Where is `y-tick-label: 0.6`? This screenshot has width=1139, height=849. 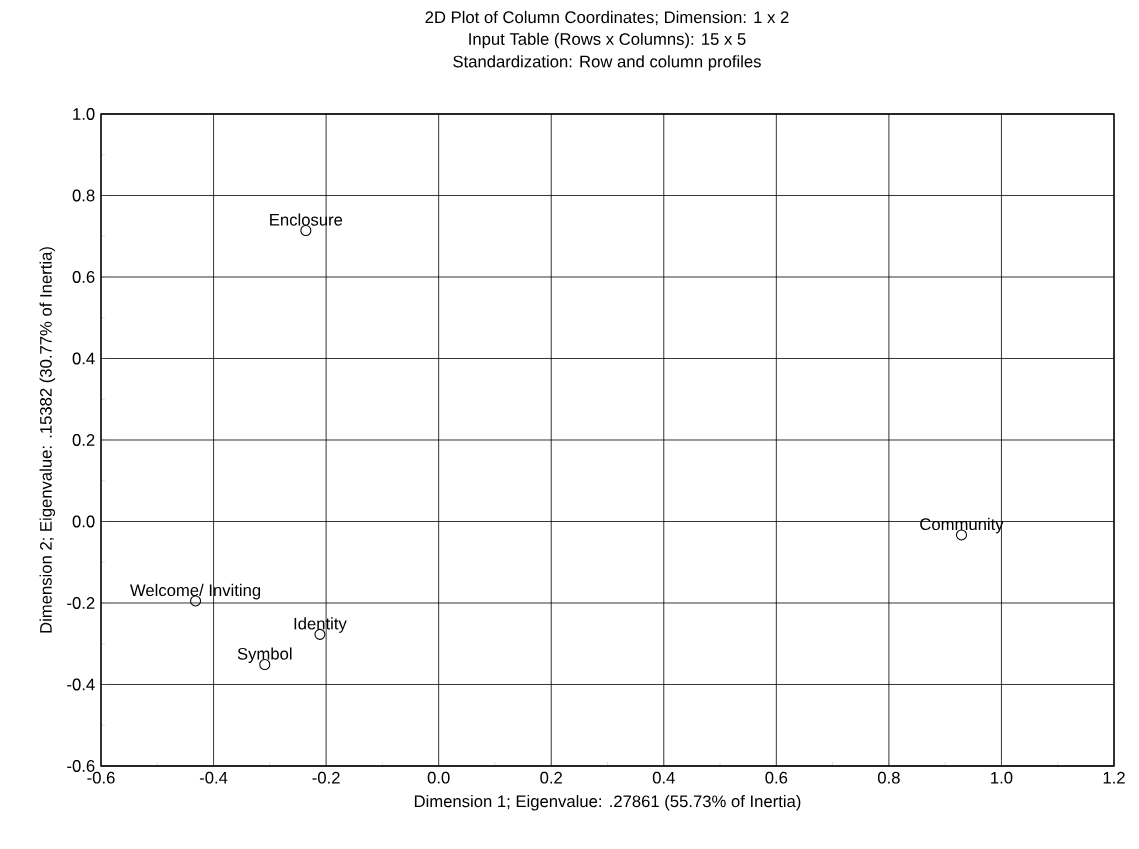
y-tick-label: 0.6 is located at coordinates (83, 277).